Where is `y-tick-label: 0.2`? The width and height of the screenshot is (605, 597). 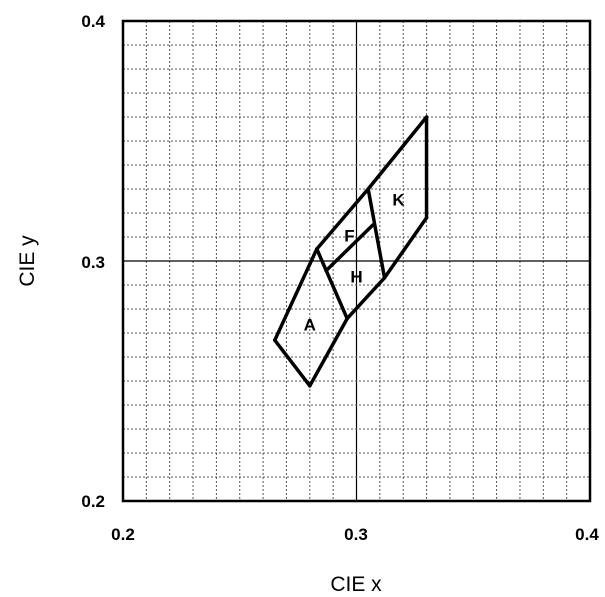 y-tick-label: 0.2 is located at coordinates (93, 501).